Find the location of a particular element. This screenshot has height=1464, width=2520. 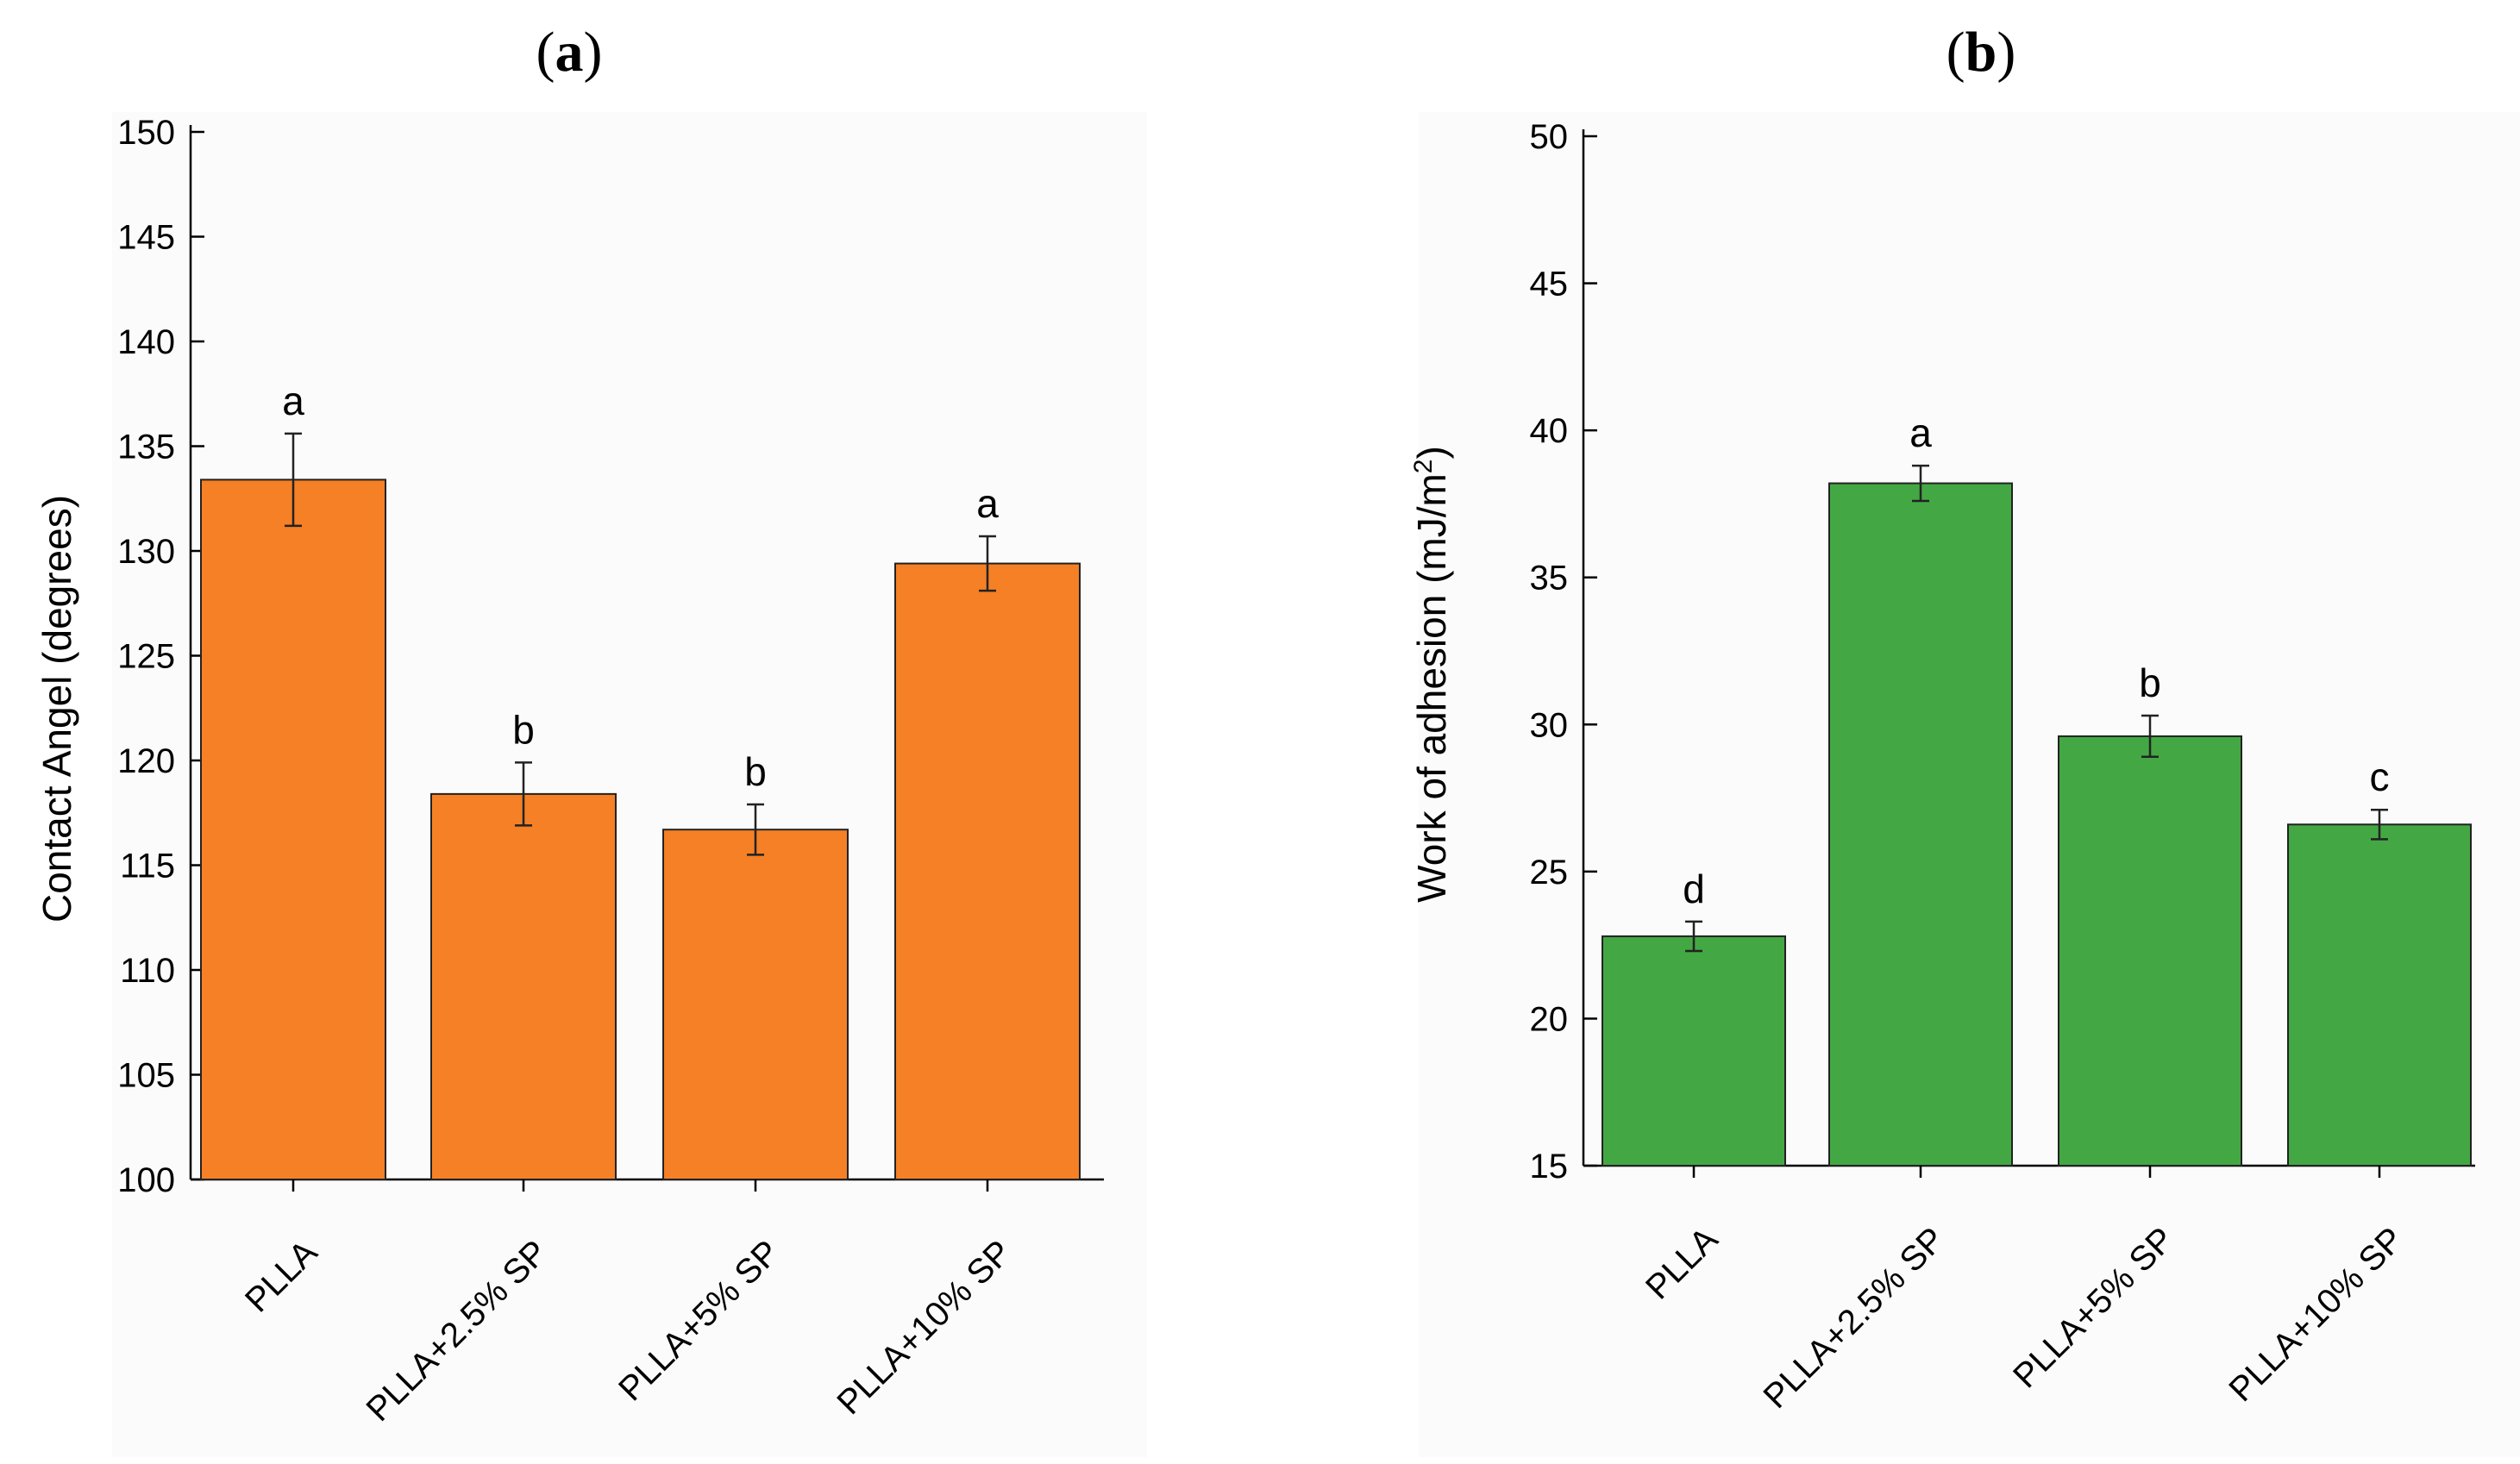

y-axis-title-b: Work of adhesion (mJ/m2) is located at coordinates (1432, 674).